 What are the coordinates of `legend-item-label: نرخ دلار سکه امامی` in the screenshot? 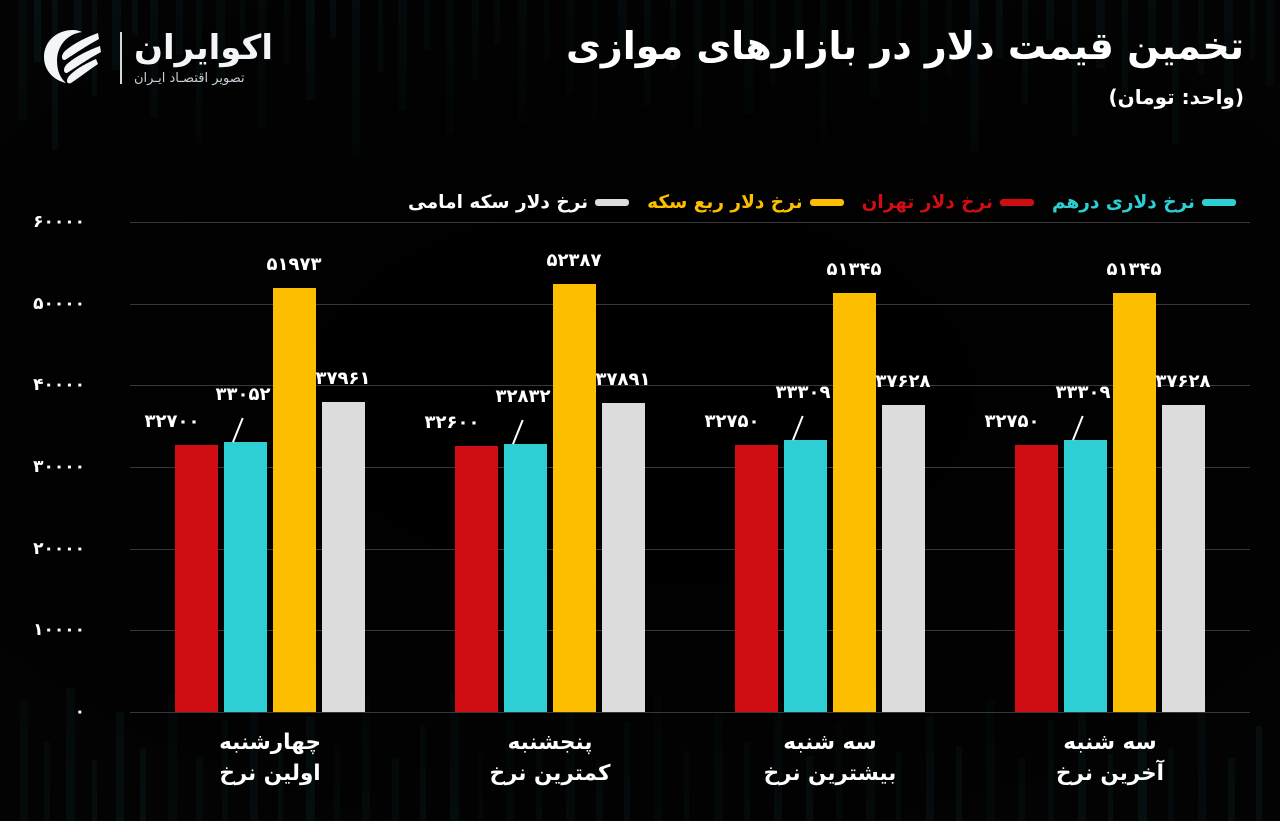 It's located at (498, 202).